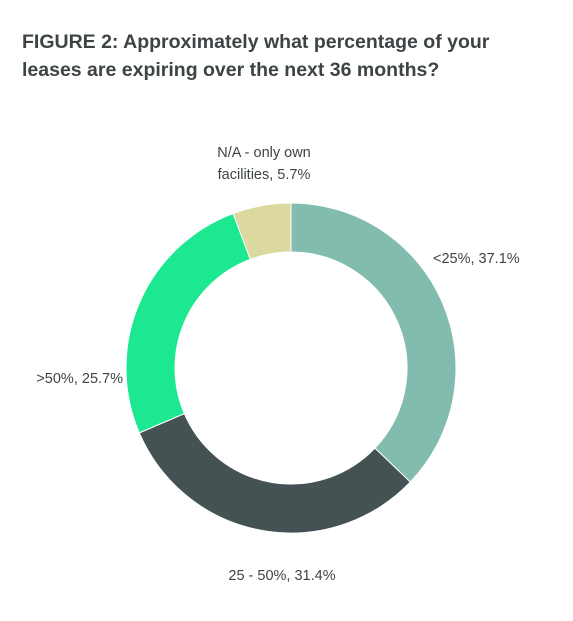 The height and width of the screenshot is (621, 573). What do you see at coordinates (264, 175) in the screenshot?
I see `slice-label-line: facilities, 5.7%` at bounding box center [264, 175].